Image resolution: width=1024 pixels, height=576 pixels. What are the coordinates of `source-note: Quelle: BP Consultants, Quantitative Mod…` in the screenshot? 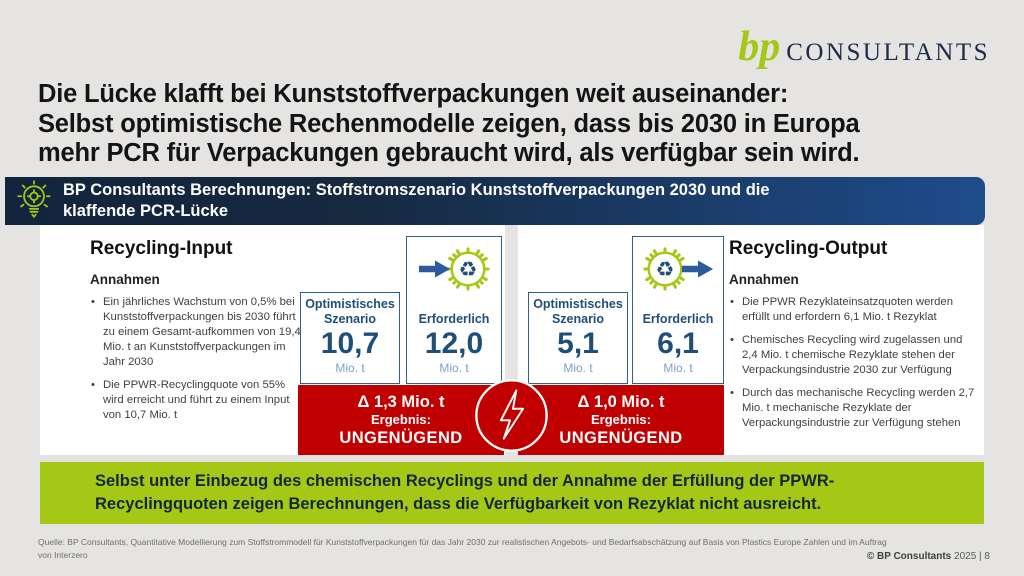 It's located at (462, 549).